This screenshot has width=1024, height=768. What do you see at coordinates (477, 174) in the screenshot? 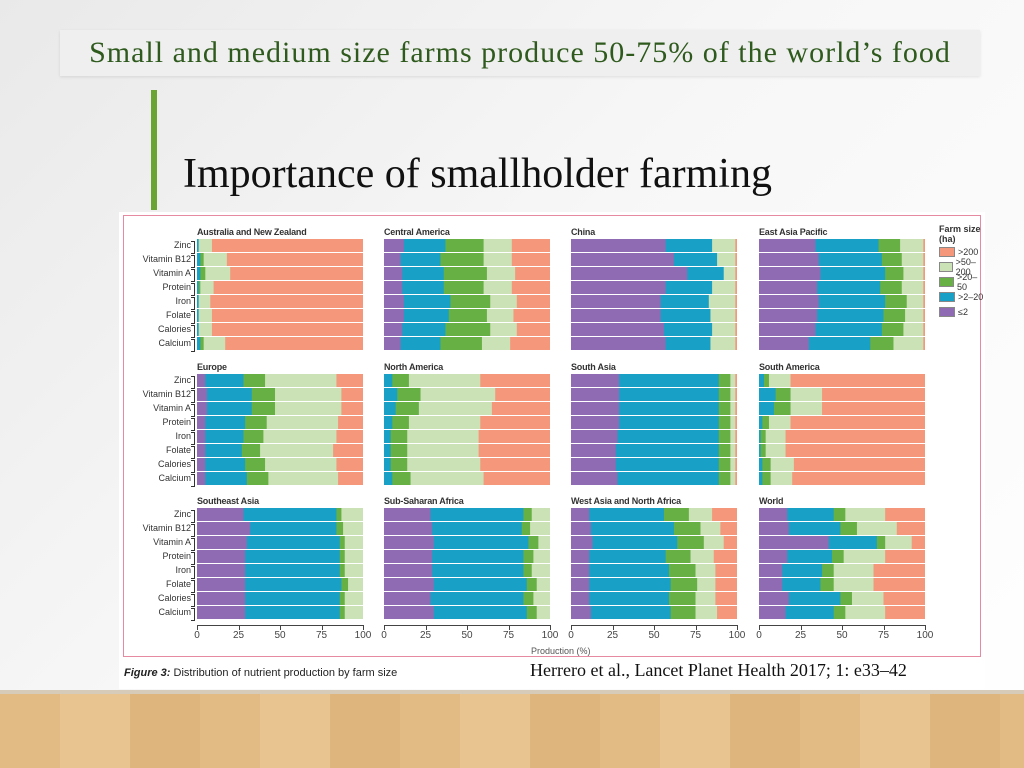
I see `slide-title: Importance of smallholder farming` at bounding box center [477, 174].